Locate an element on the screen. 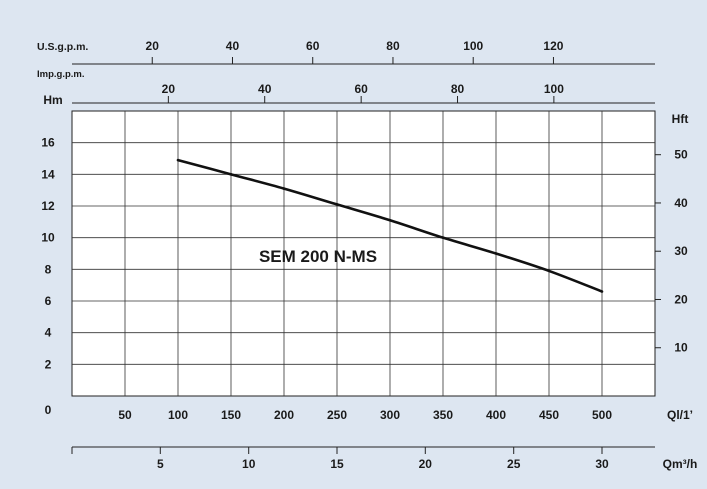 This screenshot has height=489, width=707. imp-gpm-tick-label: 40 is located at coordinates (265, 89).